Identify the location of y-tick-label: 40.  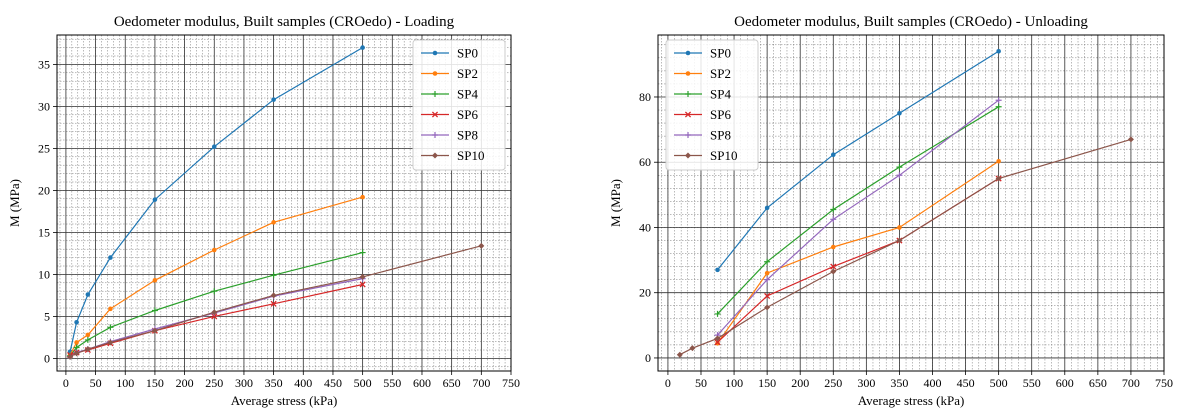
(645, 227).